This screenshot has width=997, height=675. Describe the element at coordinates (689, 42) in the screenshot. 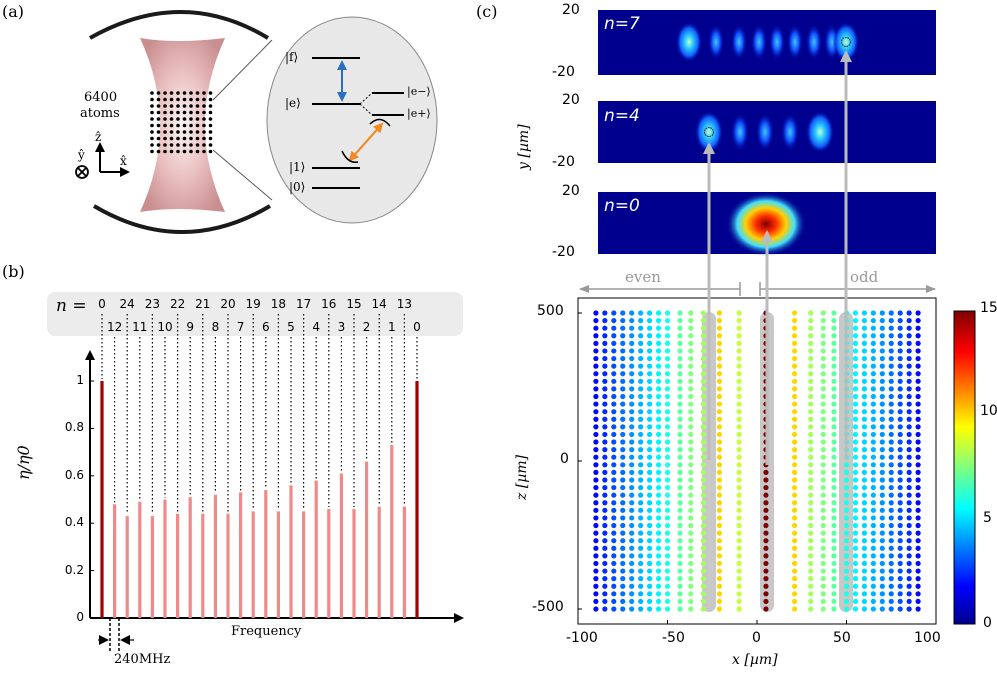

I see `mode-lobe` at that location.